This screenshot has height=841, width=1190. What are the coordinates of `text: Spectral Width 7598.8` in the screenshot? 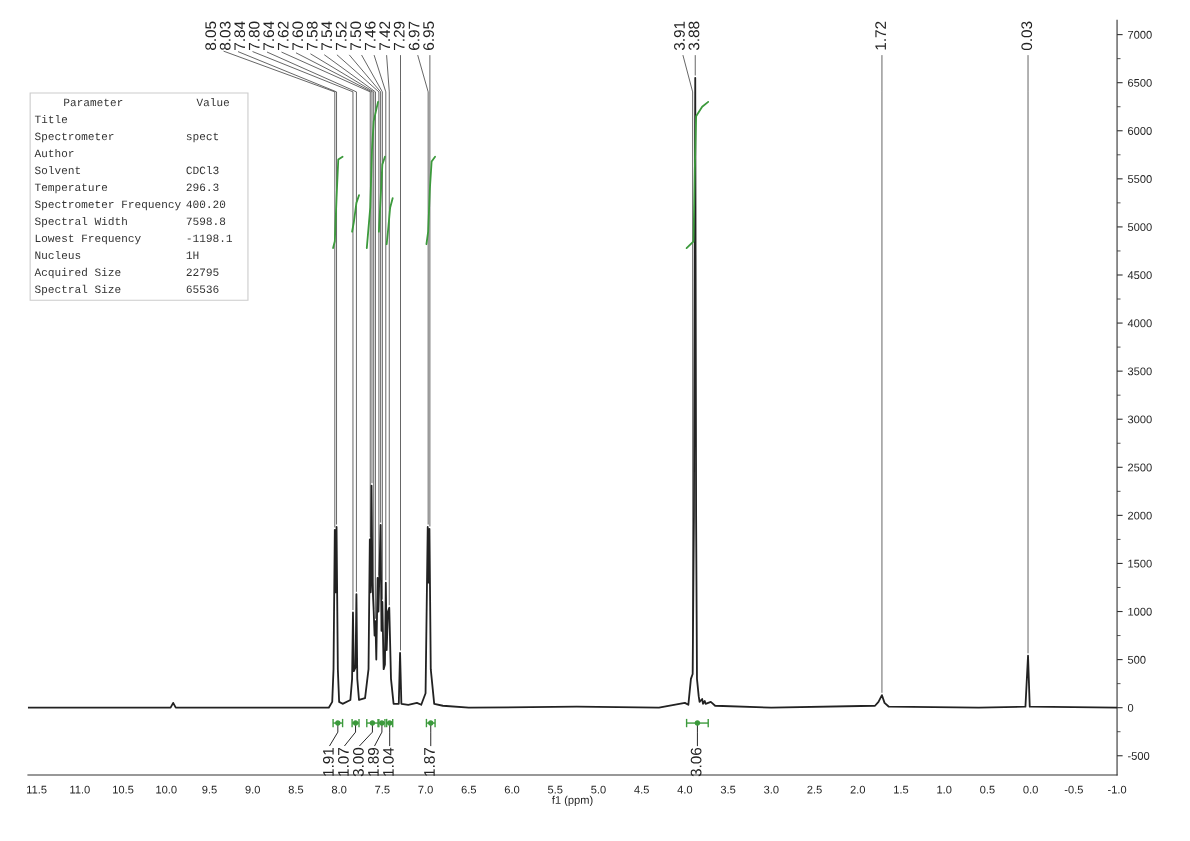 It's located at (130, 222).